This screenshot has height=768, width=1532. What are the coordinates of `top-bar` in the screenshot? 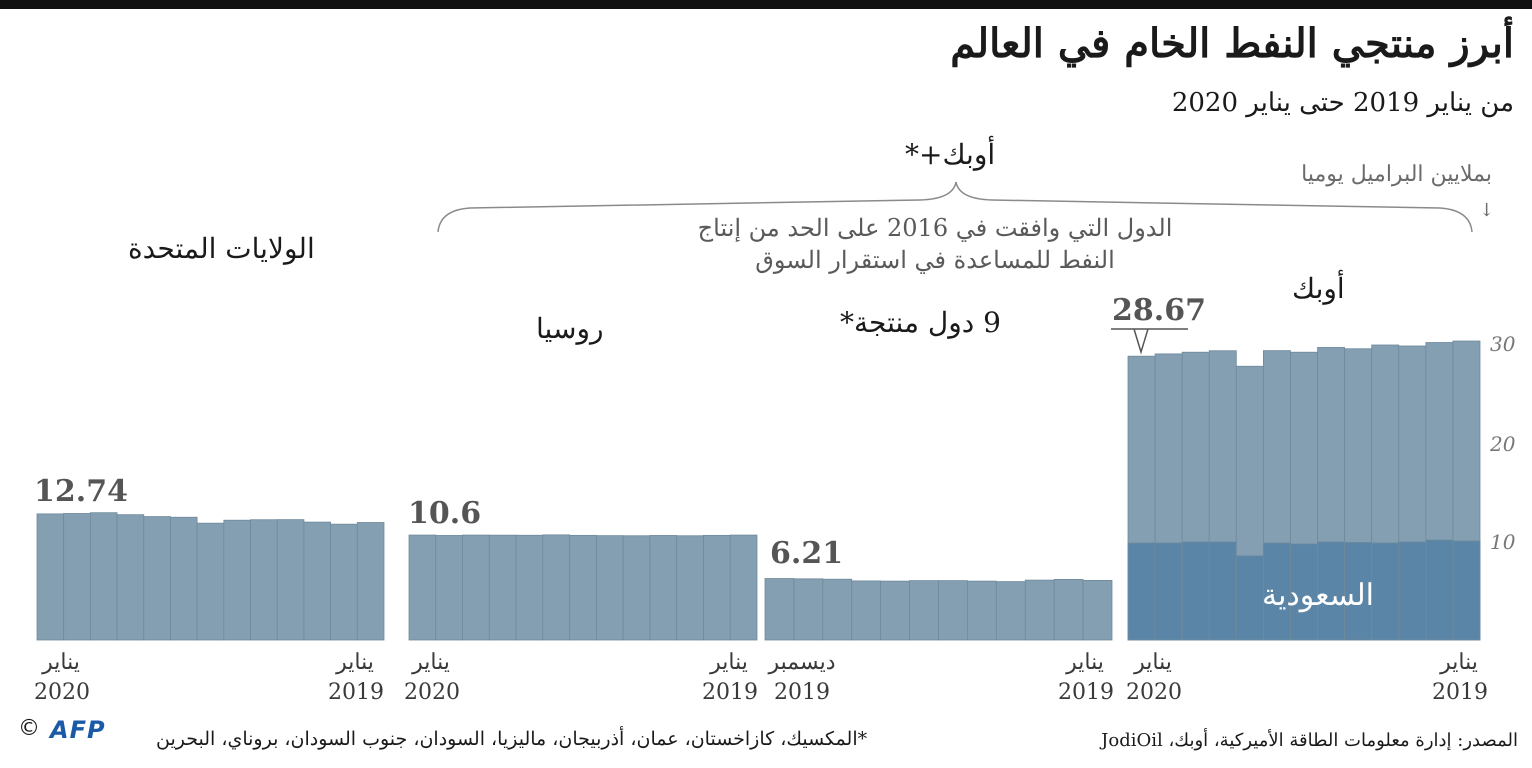 It's located at (766, 4).